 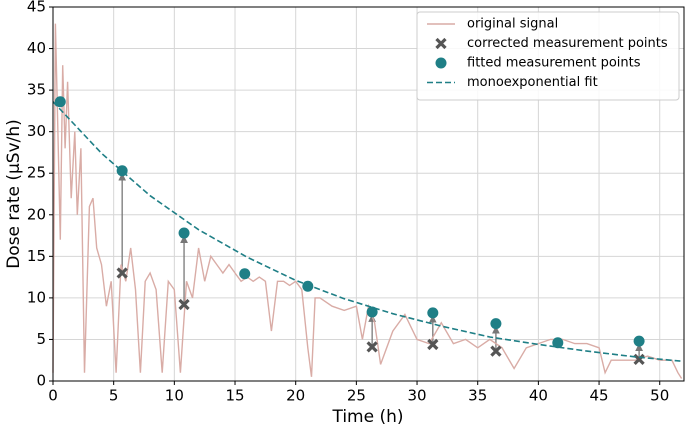 What do you see at coordinates (36, 173) in the screenshot?
I see `y-tick-label: 25` at bounding box center [36, 173].